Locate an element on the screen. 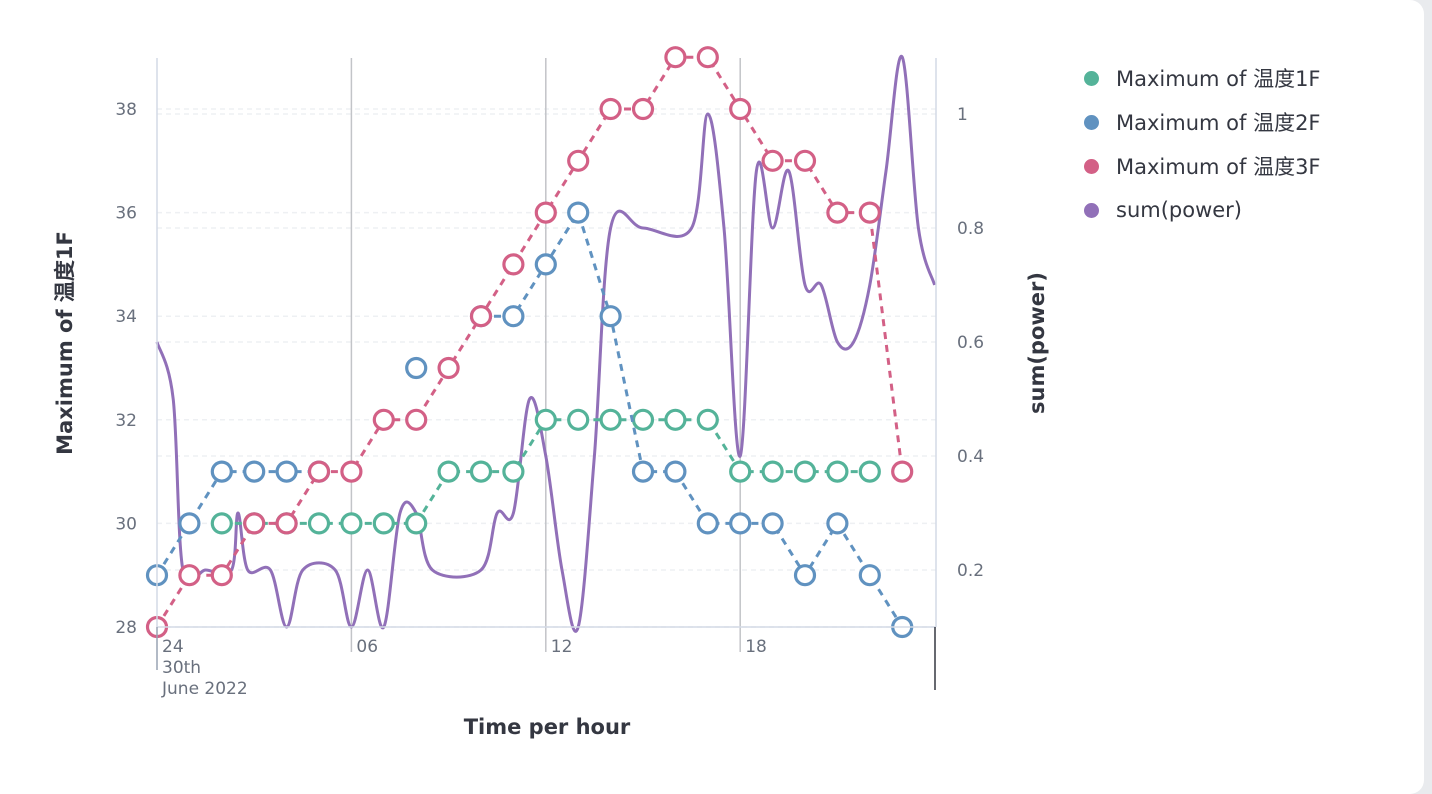 This screenshot has height=794, width=1432. x-tick-label: 30th is located at coordinates (181, 668).